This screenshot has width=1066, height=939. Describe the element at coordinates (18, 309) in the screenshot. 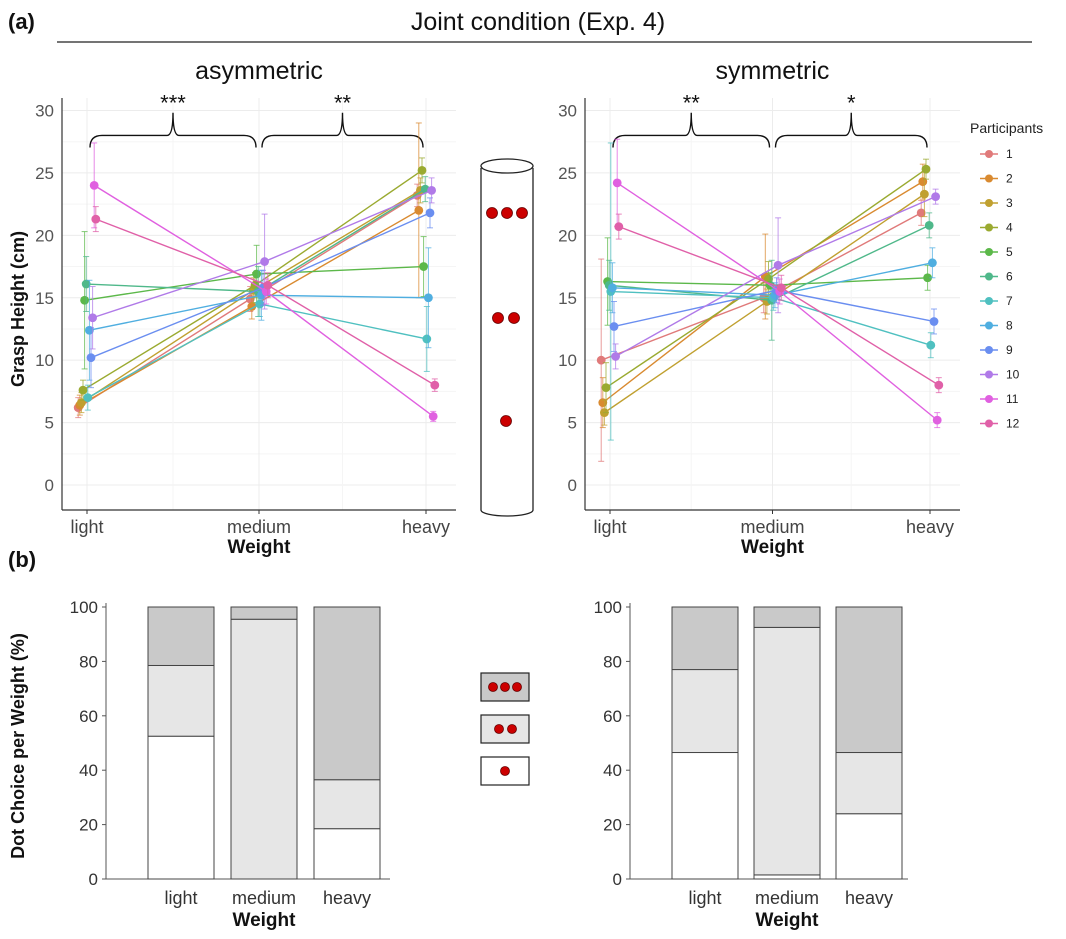

I see `y-axis-title: Grasp Height (cm)` at that location.